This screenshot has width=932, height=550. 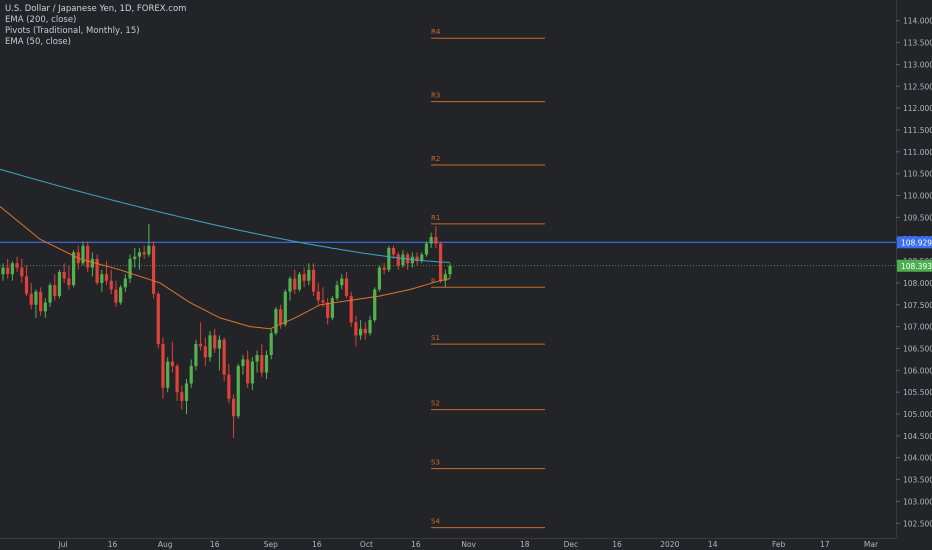 What do you see at coordinates (41, 20) in the screenshot?
I see `legend-ema200: EMA (200, close)` at bounding box center [41, 20].